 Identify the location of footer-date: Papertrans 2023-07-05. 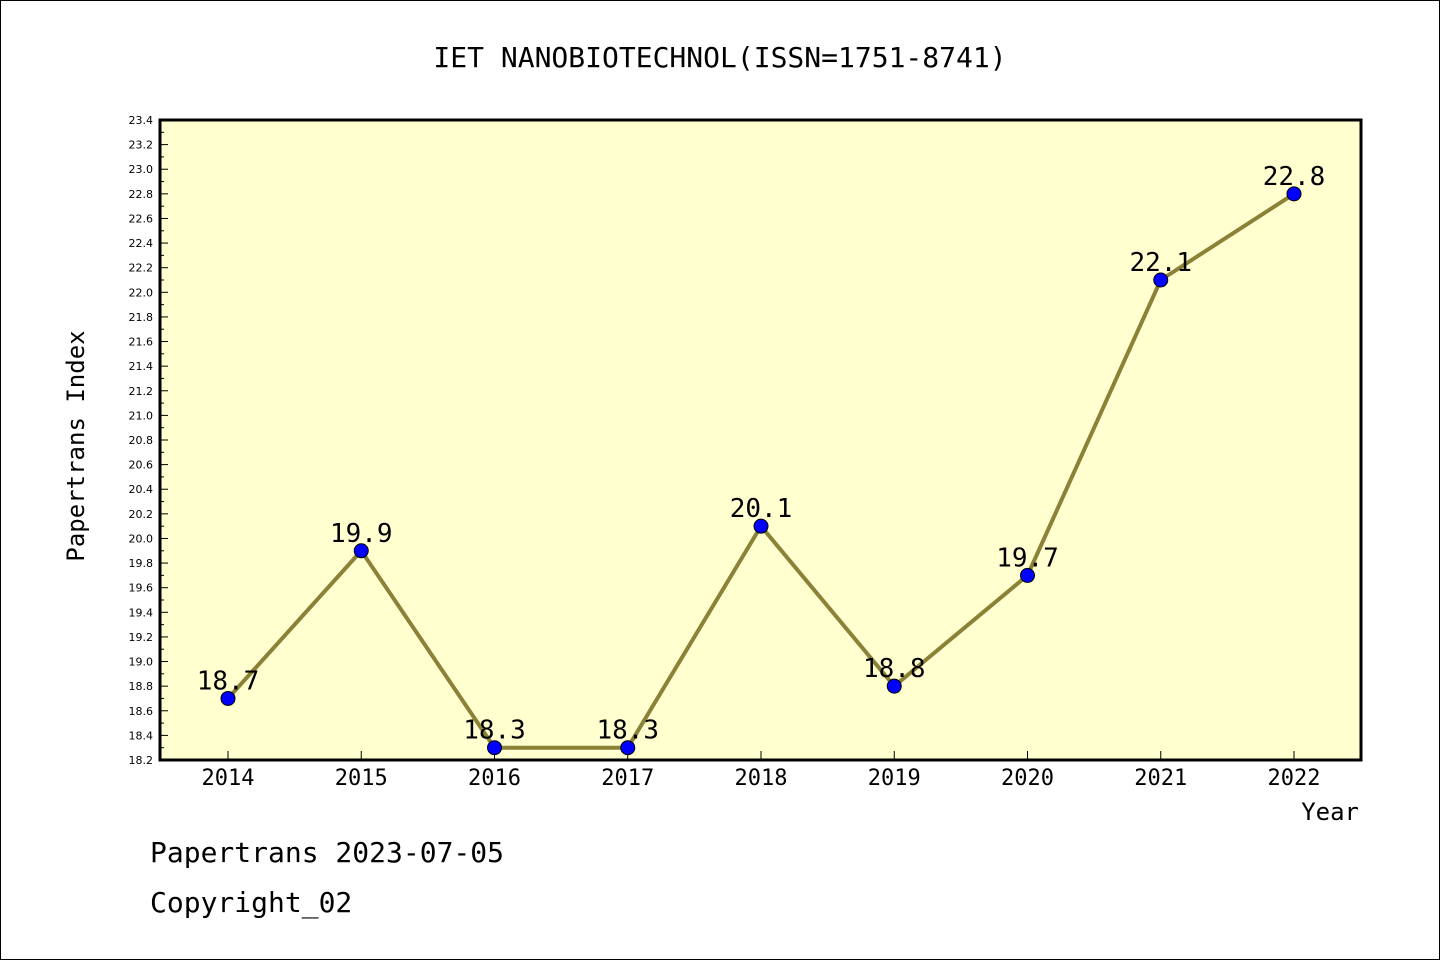
(327, 852).